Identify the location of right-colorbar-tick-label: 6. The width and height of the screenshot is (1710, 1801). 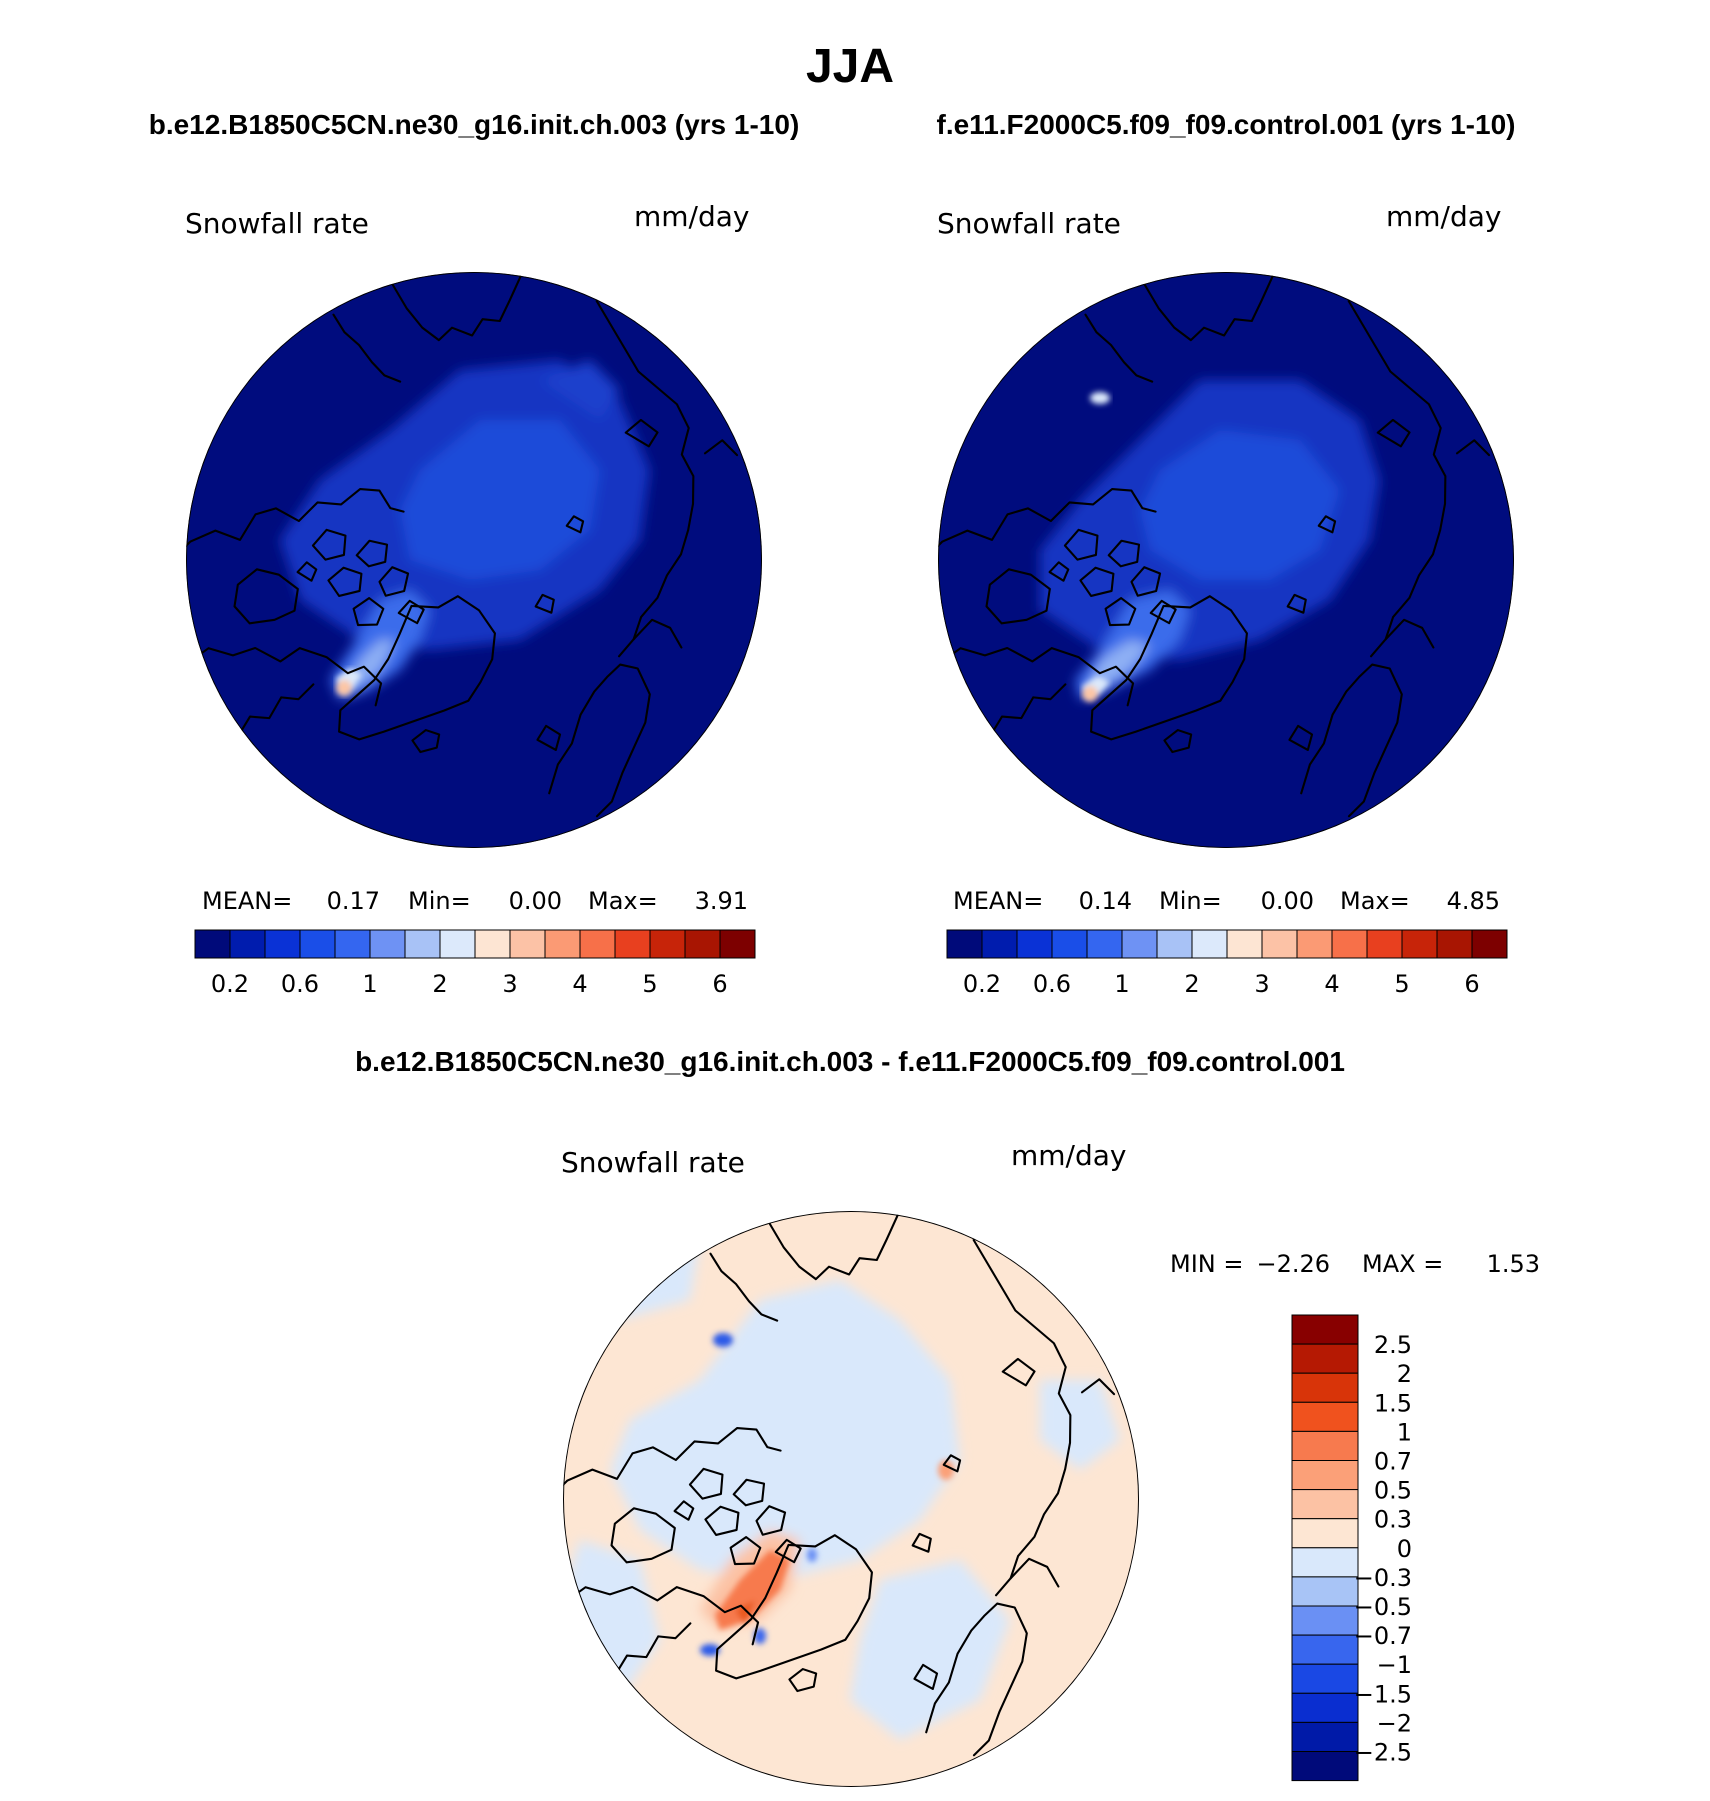
(1471, 984).